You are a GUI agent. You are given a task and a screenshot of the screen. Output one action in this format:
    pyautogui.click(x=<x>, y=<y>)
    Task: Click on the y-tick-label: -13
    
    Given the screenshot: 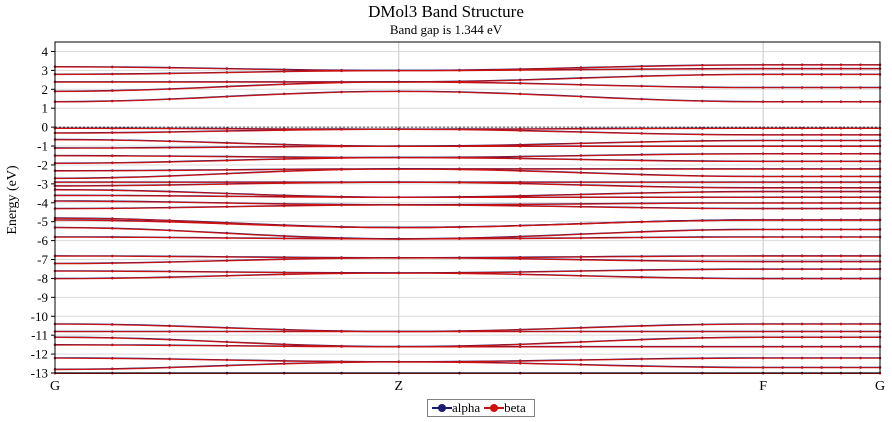 What is the action you would take?
    pyautogui.click(x=39, y=373)
    